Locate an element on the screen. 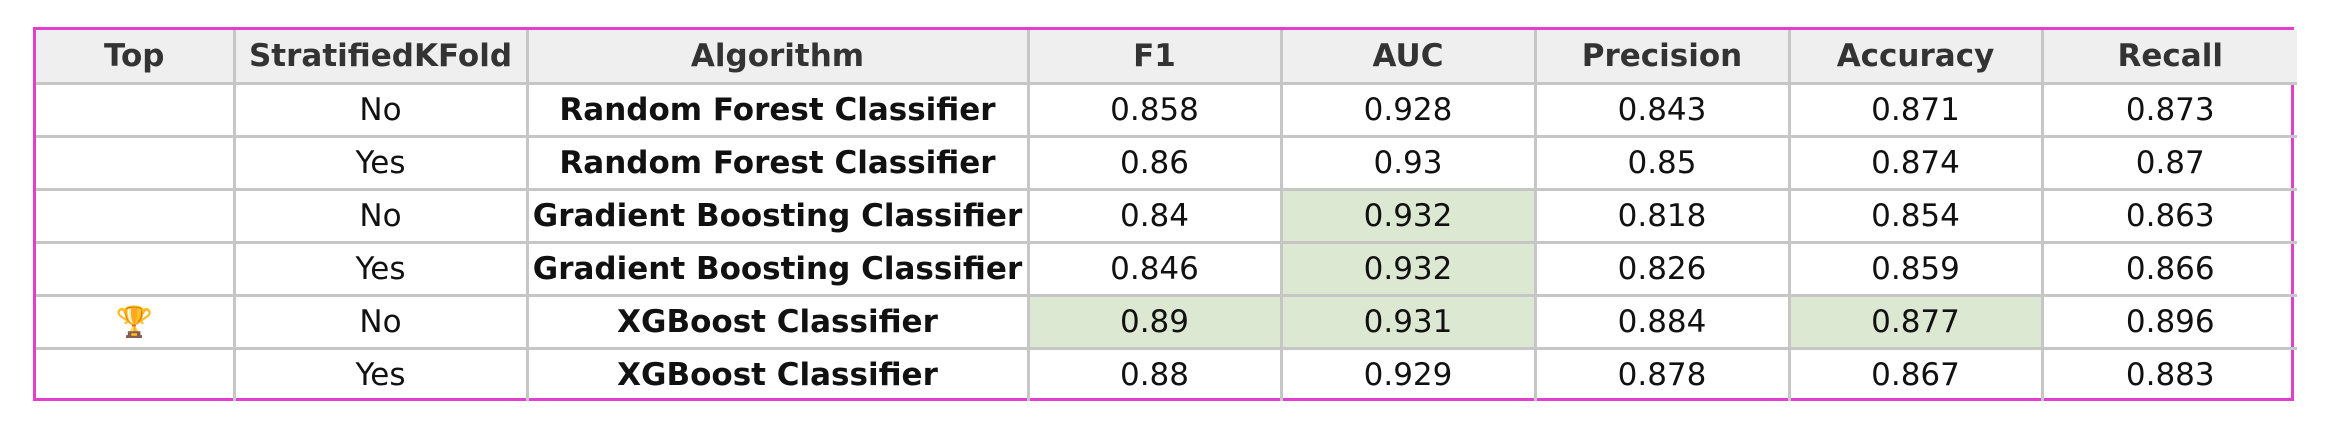 This screenshot has width=2332, height=426. accuracy-cell: 0.871 is located at coordinates (1915, 109).